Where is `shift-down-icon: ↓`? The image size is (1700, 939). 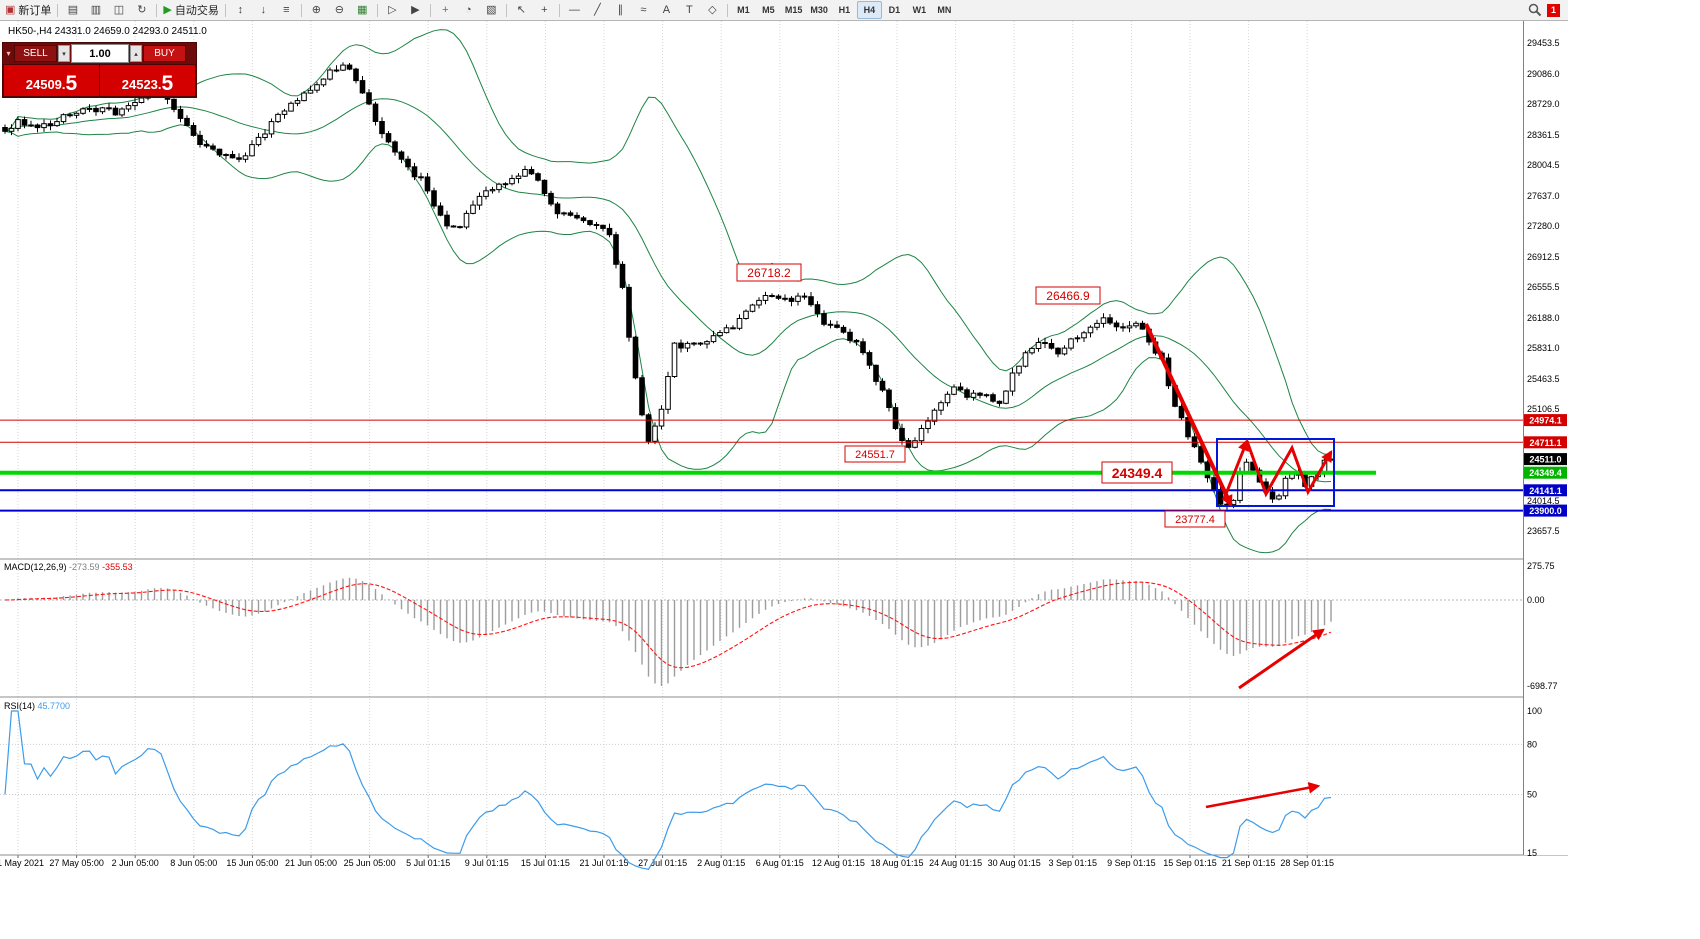 shift-down-icon: ↓ is located at coordinates (263, 9).